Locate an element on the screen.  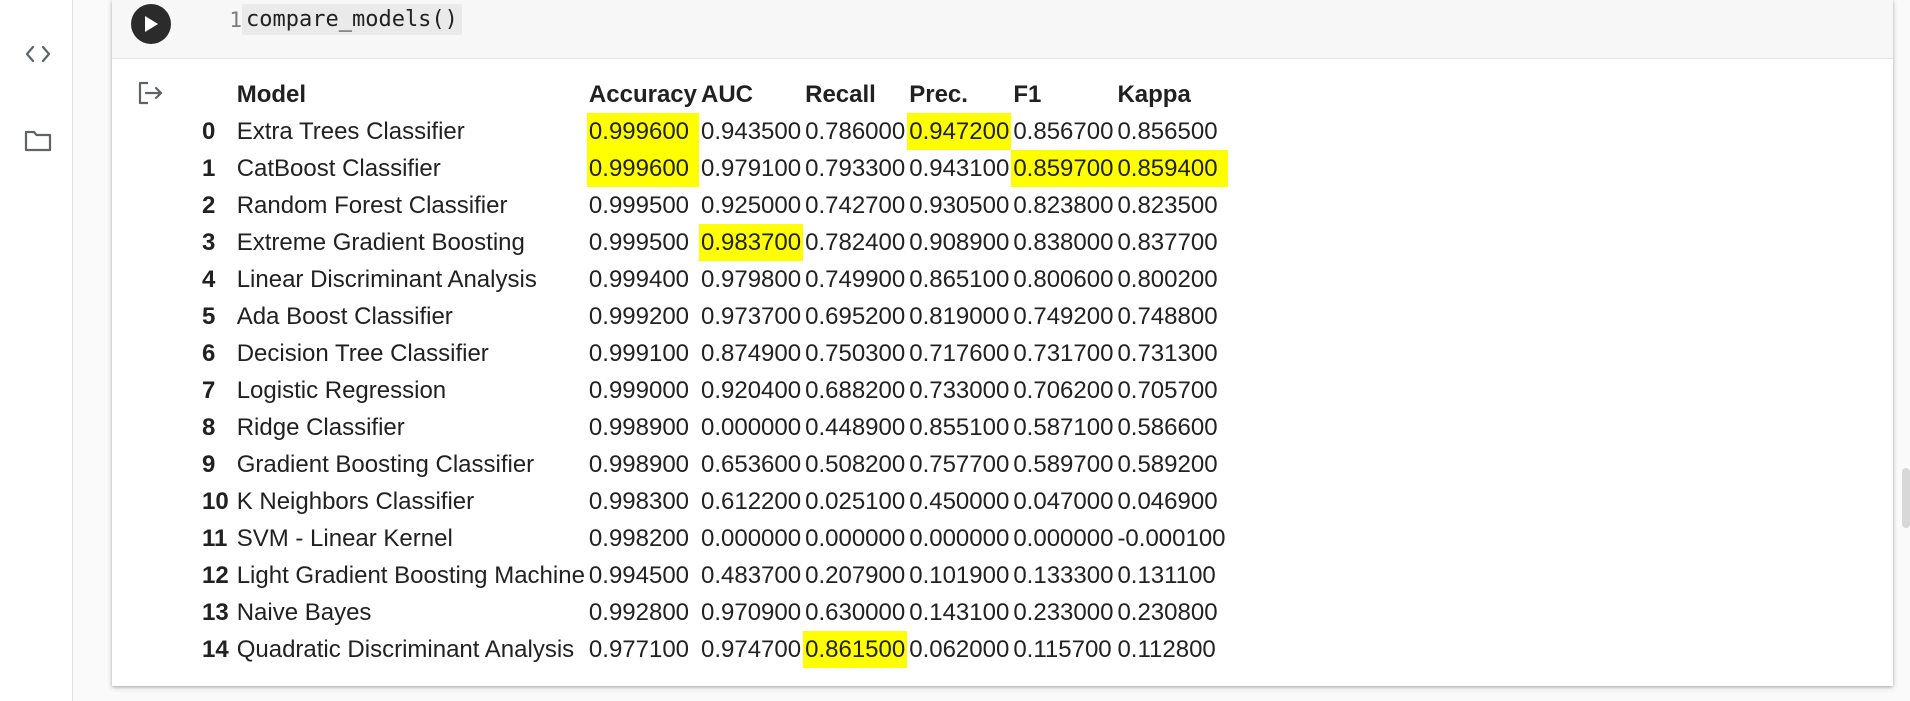
model-name-cell: Logistic Regression is located at coordinates (341, 390).